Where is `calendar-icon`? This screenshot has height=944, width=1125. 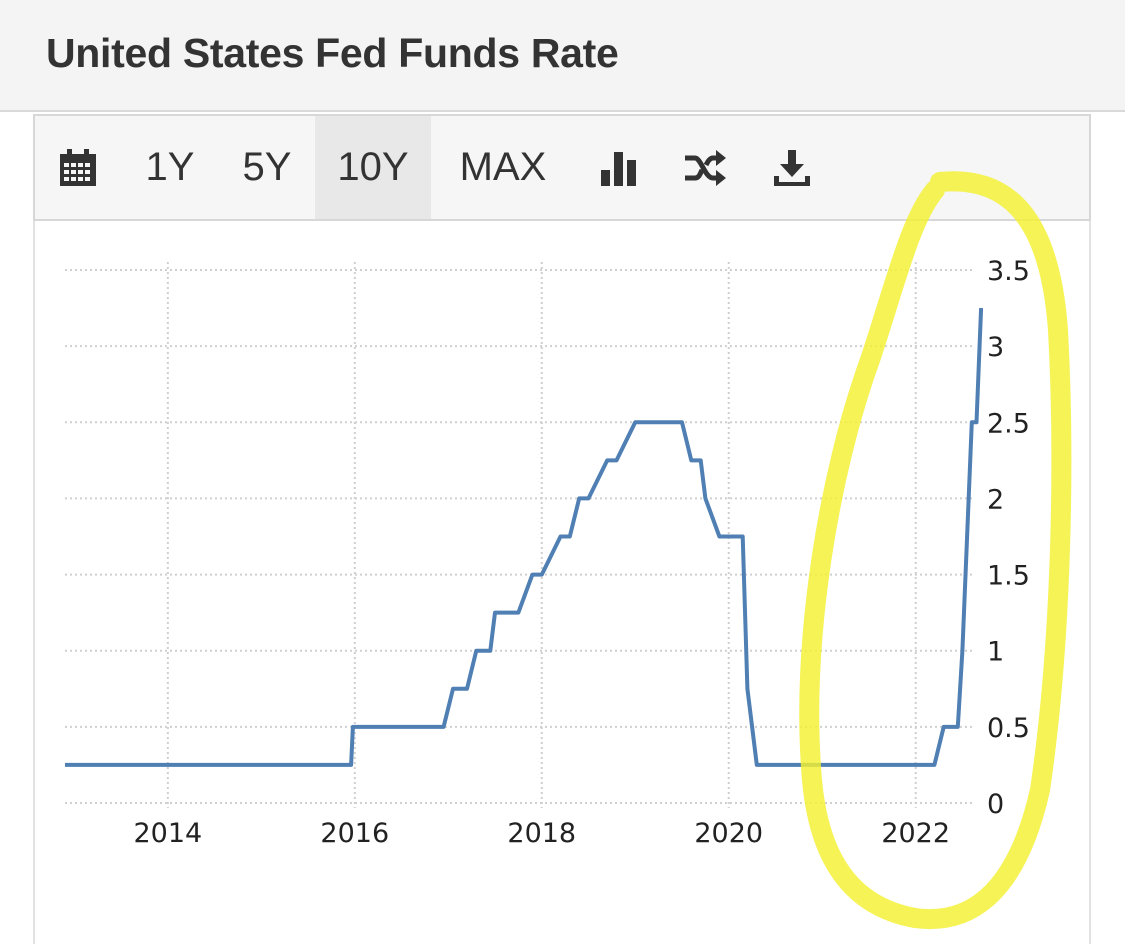
calendar-icon is located at coordinates (78, 167).